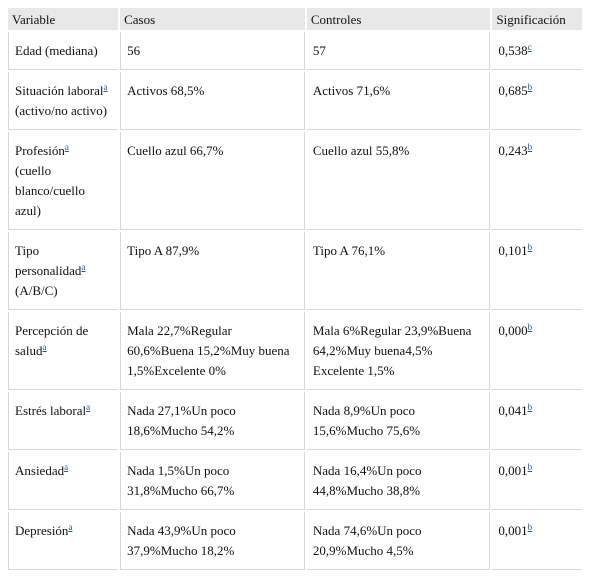  I want to click on controles-cell: 57, so click(398, 51).